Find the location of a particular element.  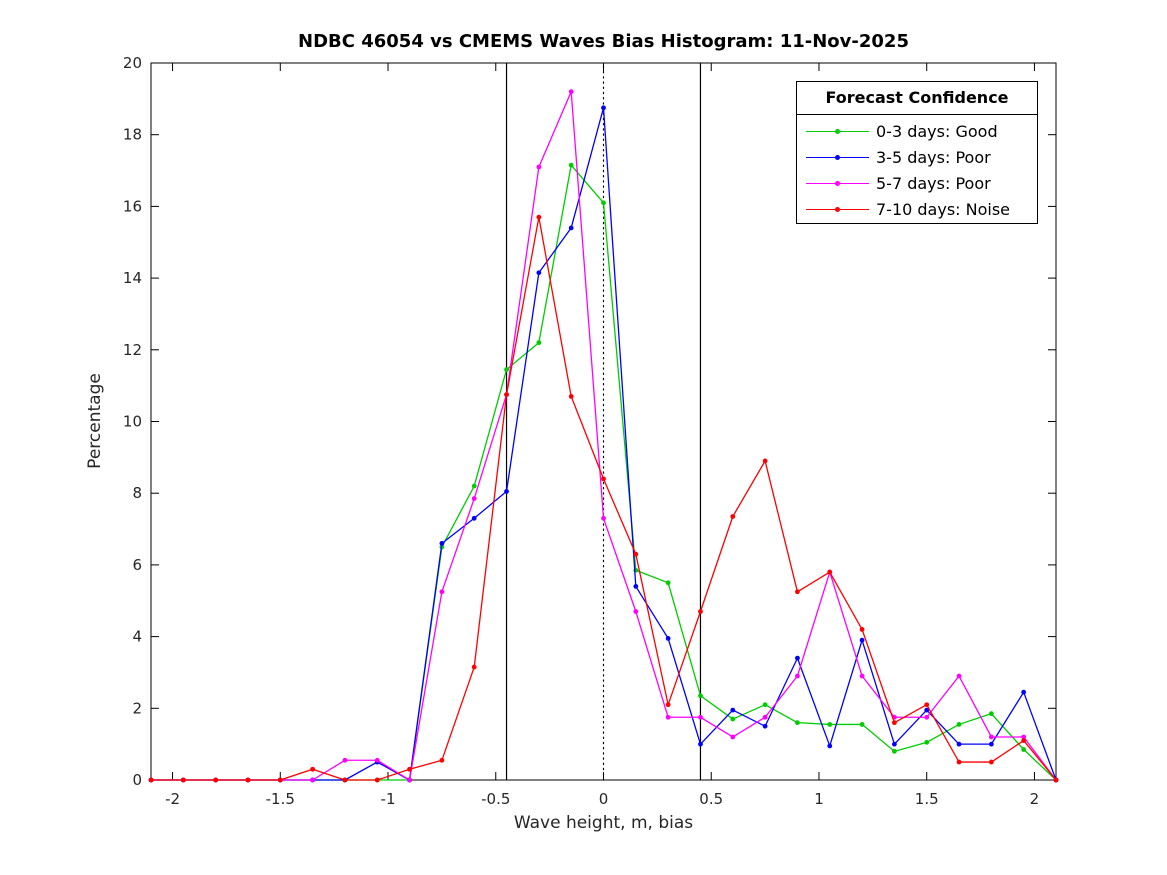

x-tick-label: -1.5 is located at coordinates (280, 799).